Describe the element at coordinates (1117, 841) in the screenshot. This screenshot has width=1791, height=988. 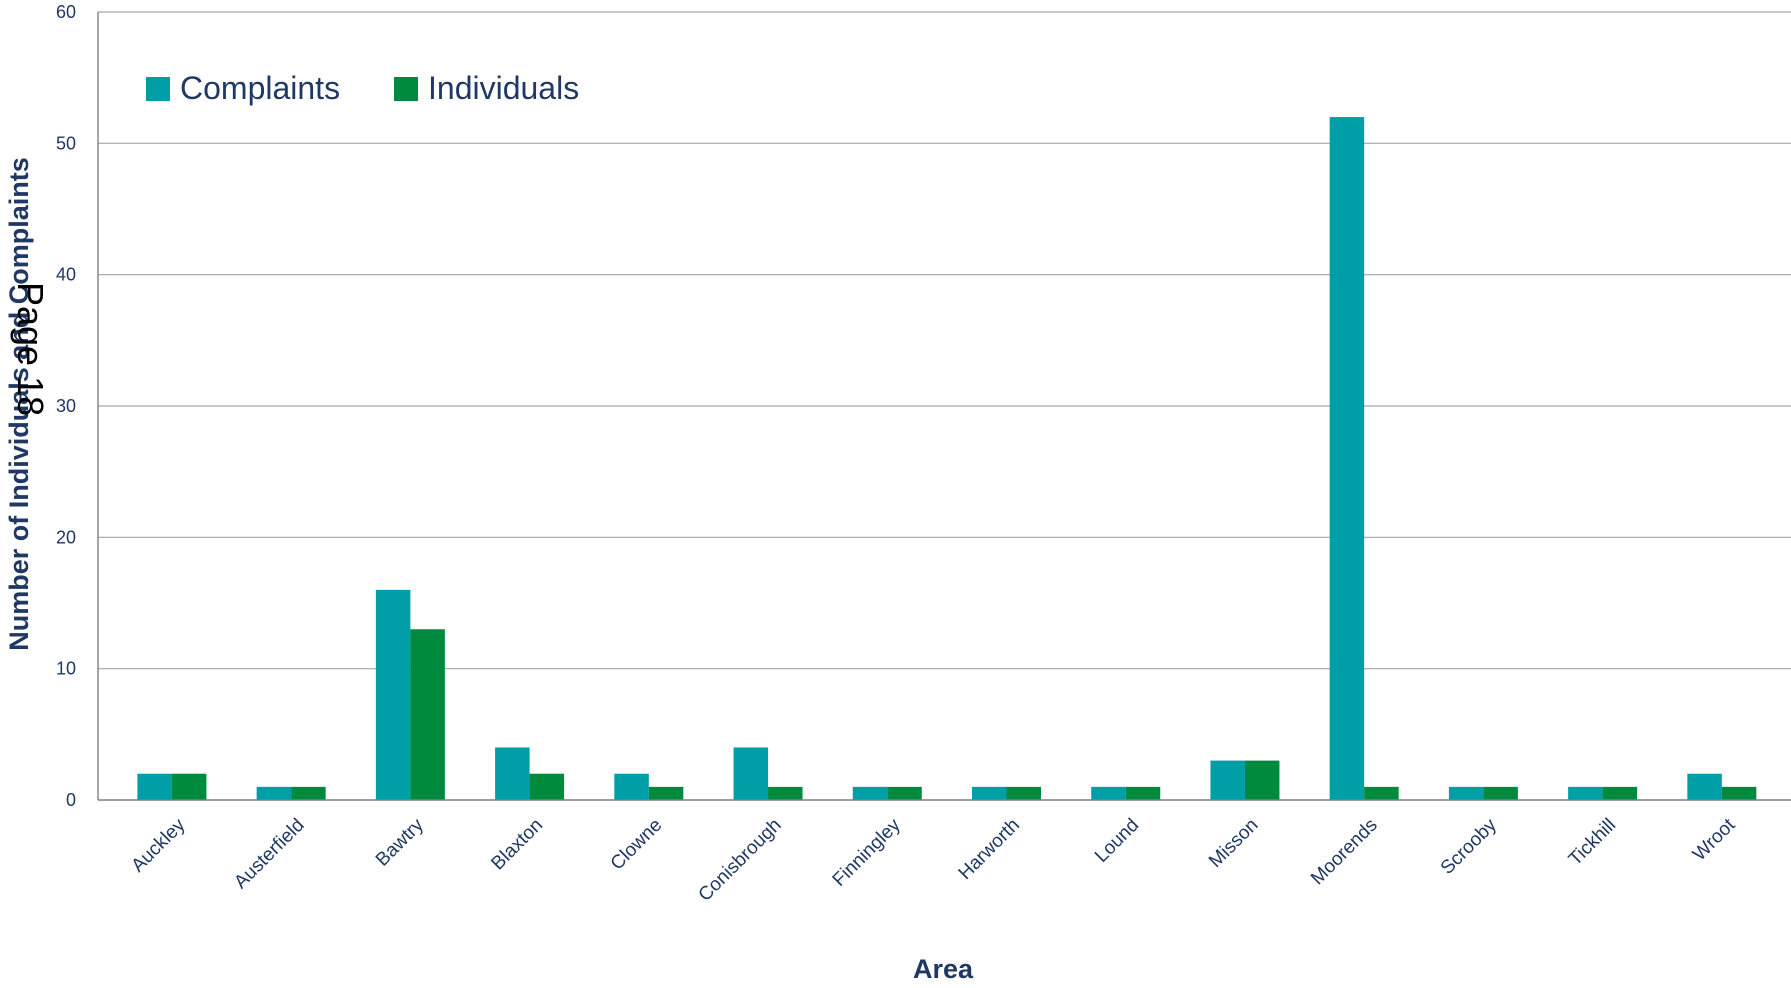
I see `x-tick-label-lound: Lound` at that location.